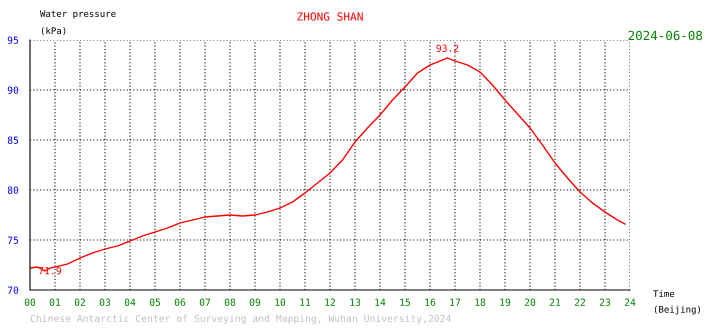 The width and height of the screenshot is (710, 328). Describe the element at coordinates (355, 302) in the screenshot. I see `x-tick-label: 13` at that location.